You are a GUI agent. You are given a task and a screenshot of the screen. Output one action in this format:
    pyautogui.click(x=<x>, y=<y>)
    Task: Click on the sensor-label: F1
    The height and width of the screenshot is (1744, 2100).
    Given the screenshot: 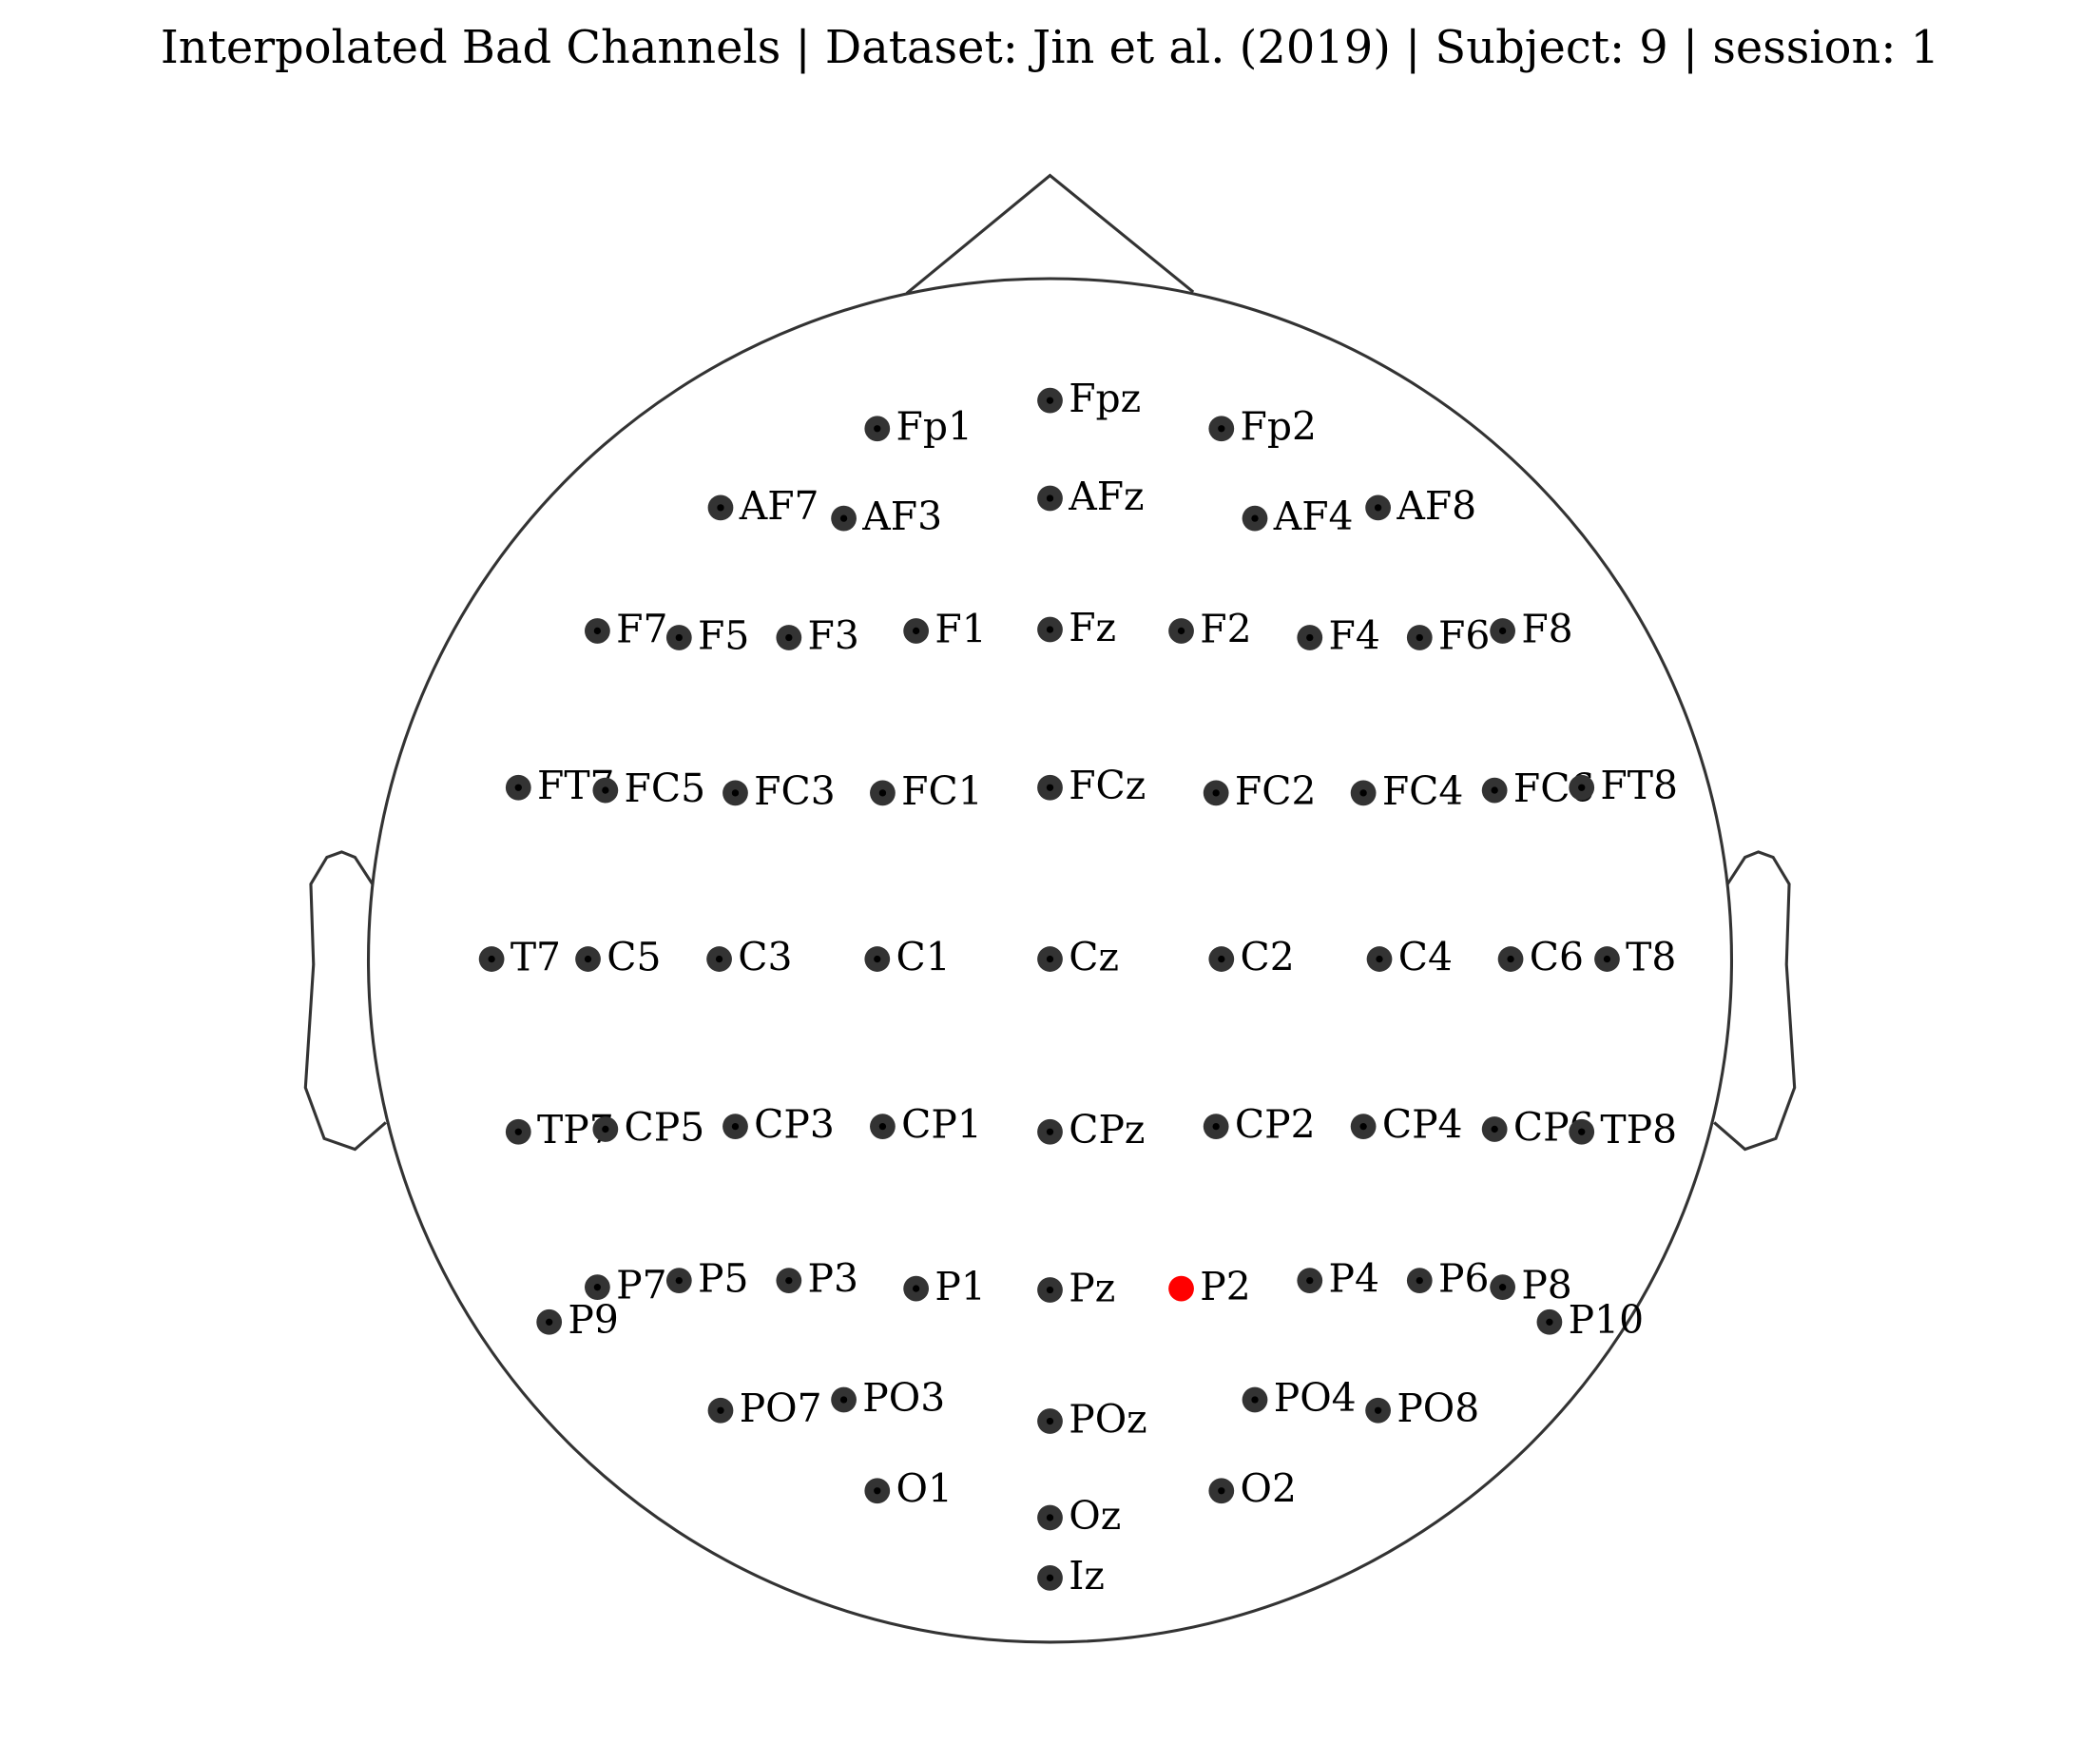 What is the action you would take?
    pyautogui.click(x=960, y=628)
    